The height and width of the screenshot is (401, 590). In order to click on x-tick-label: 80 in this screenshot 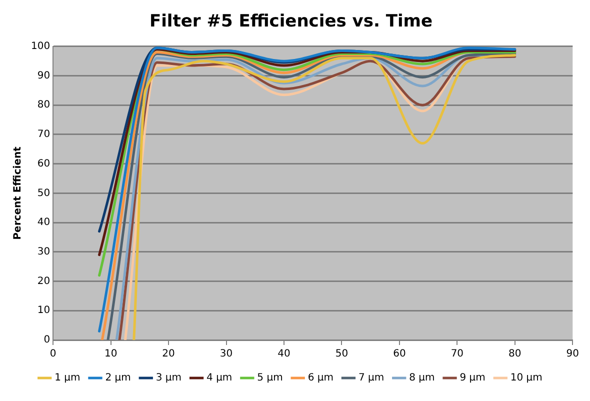, I will do `click(515, 354)`.